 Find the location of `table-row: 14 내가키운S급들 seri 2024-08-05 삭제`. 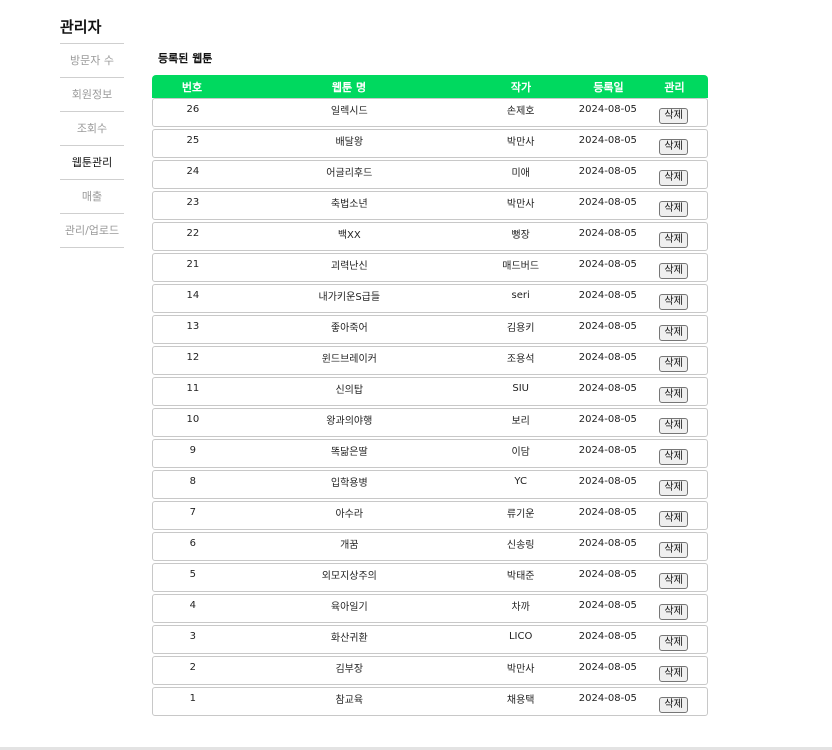

table-row: 14 내가키운S급들 seri 2024-08-05 삭제 is located at coordinates (430, 298).